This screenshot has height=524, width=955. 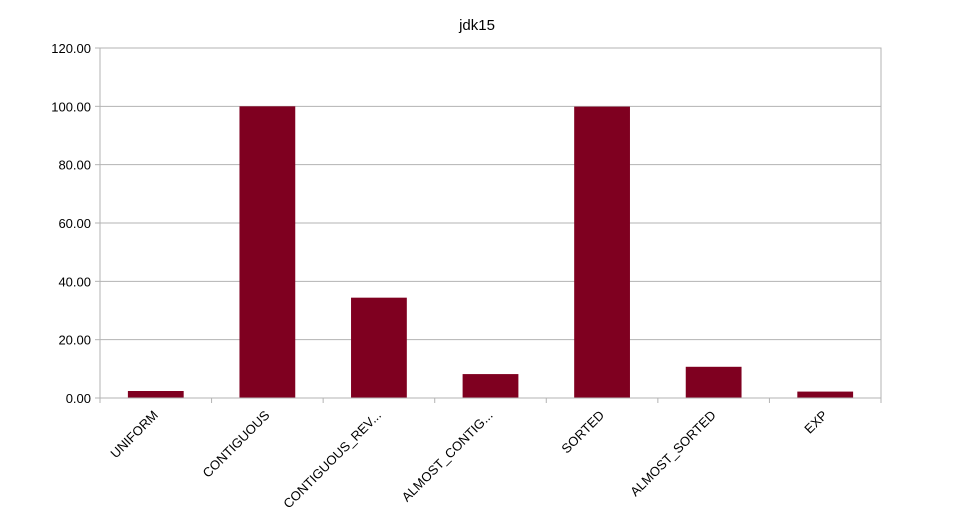 I want to click on x-tick-label: SORTED, so click(x=582, y=432).